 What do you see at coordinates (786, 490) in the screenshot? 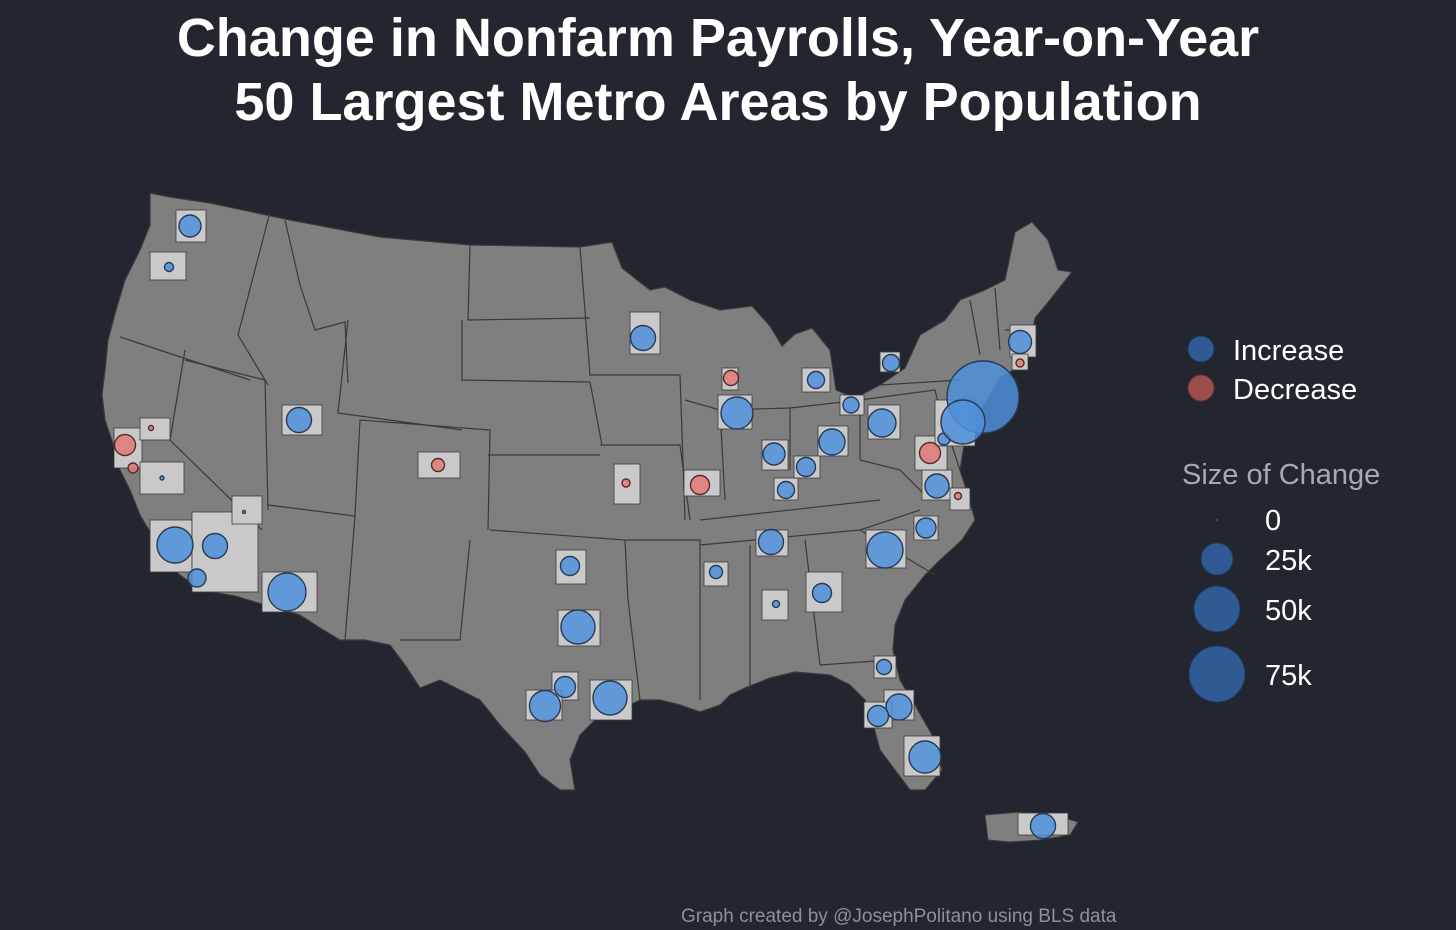
I see `bubble-louisville` at bounding box center [786, 490].